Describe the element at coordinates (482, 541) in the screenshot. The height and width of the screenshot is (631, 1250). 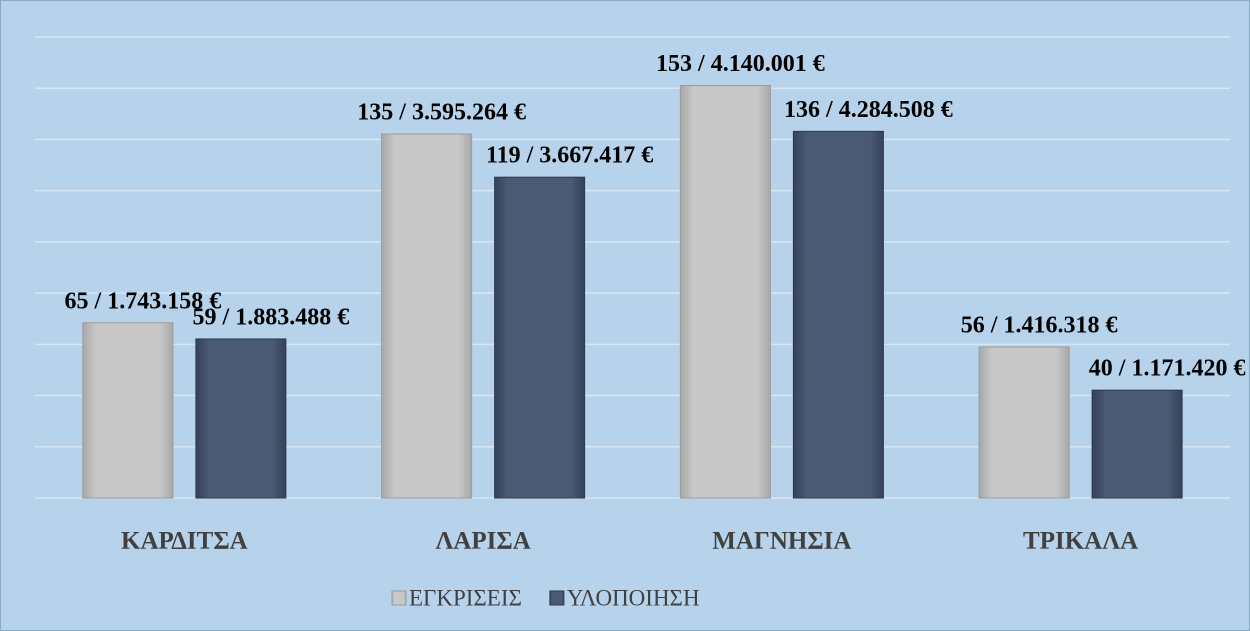
I see `x-tick-label: ΛΑΡΙΣΑ` at that location.